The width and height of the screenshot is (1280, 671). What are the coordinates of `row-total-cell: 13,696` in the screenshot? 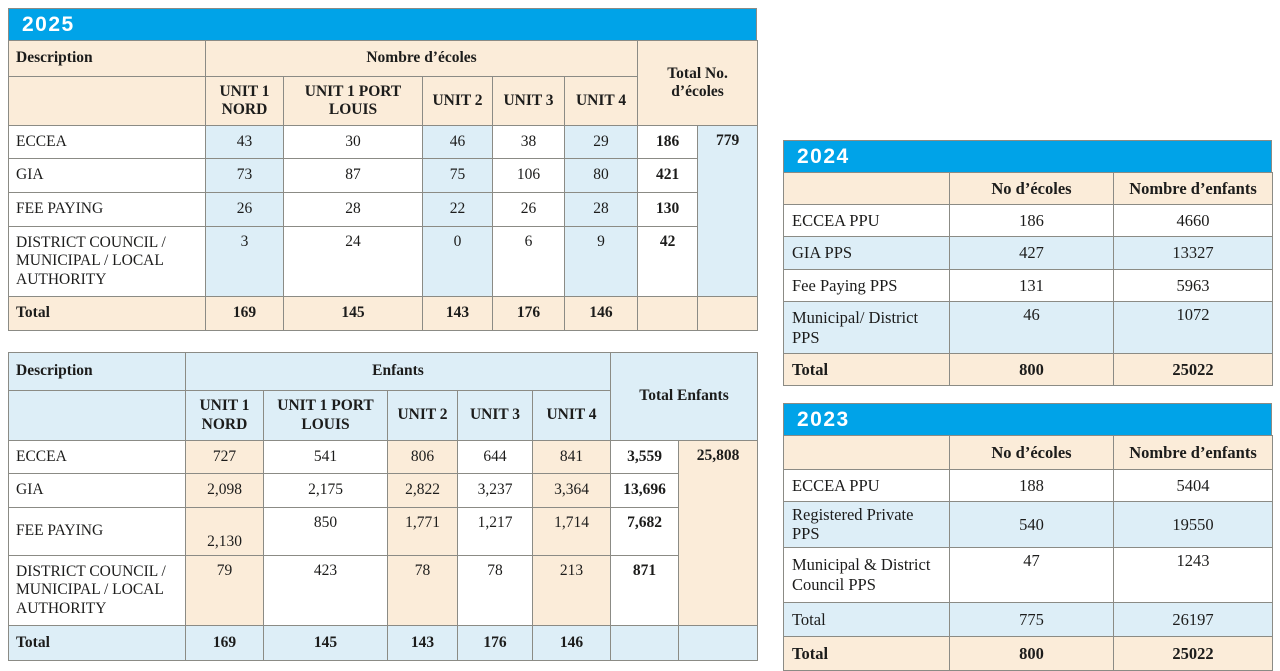 It's located at (644, 490).